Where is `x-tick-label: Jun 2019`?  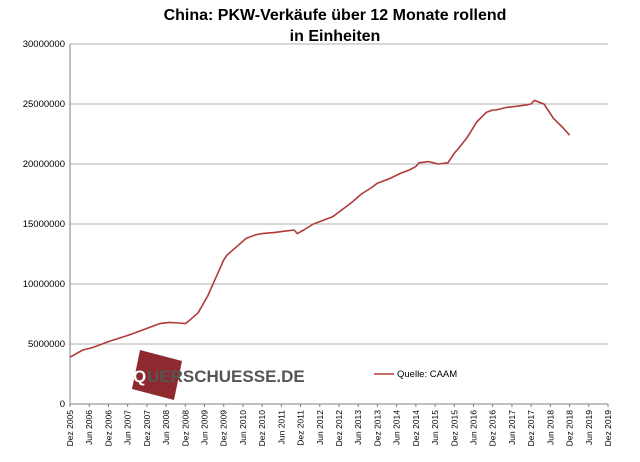 x-tick-label: Jun 2019 is located at coordinates (589, 427).